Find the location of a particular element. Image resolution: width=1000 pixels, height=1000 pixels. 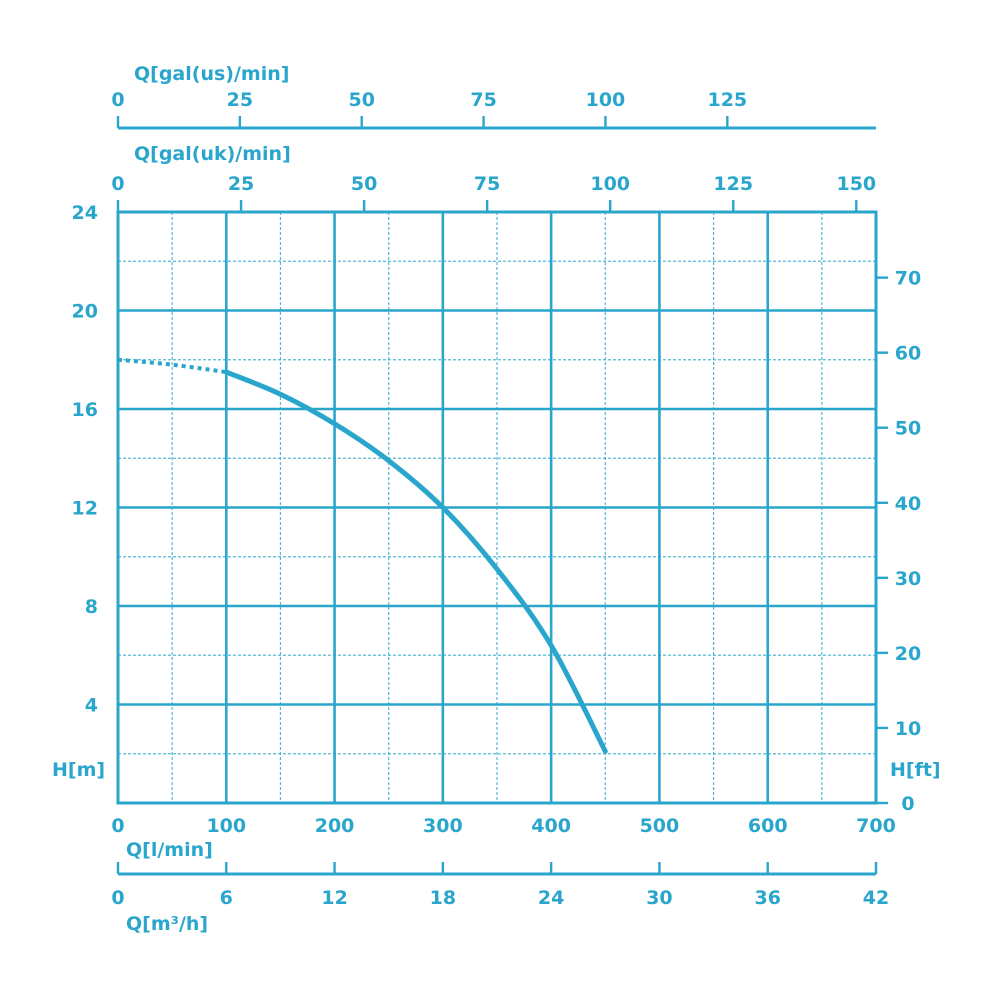

tick-label-right: 10 is located at coordinates (908, 729).